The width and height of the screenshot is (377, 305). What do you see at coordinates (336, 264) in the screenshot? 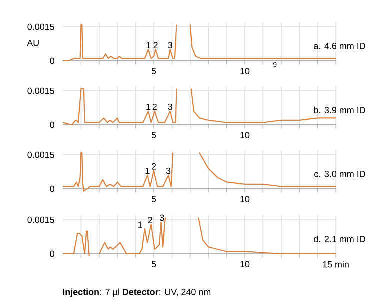
I see `x-tick-label: 15 min` at bounding box center [336, 264].